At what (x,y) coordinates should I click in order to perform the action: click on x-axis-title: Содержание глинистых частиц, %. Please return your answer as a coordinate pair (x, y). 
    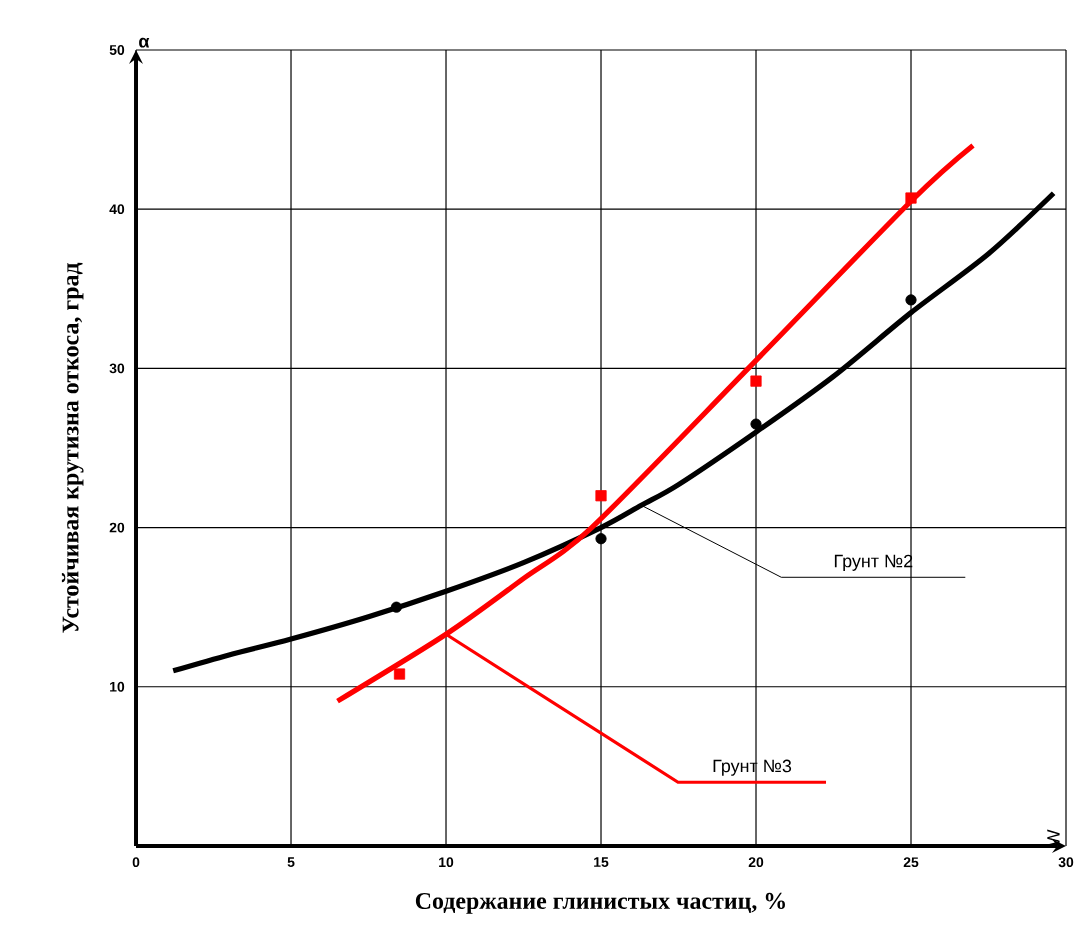
    Looking at the image, I should click on (600, 903).